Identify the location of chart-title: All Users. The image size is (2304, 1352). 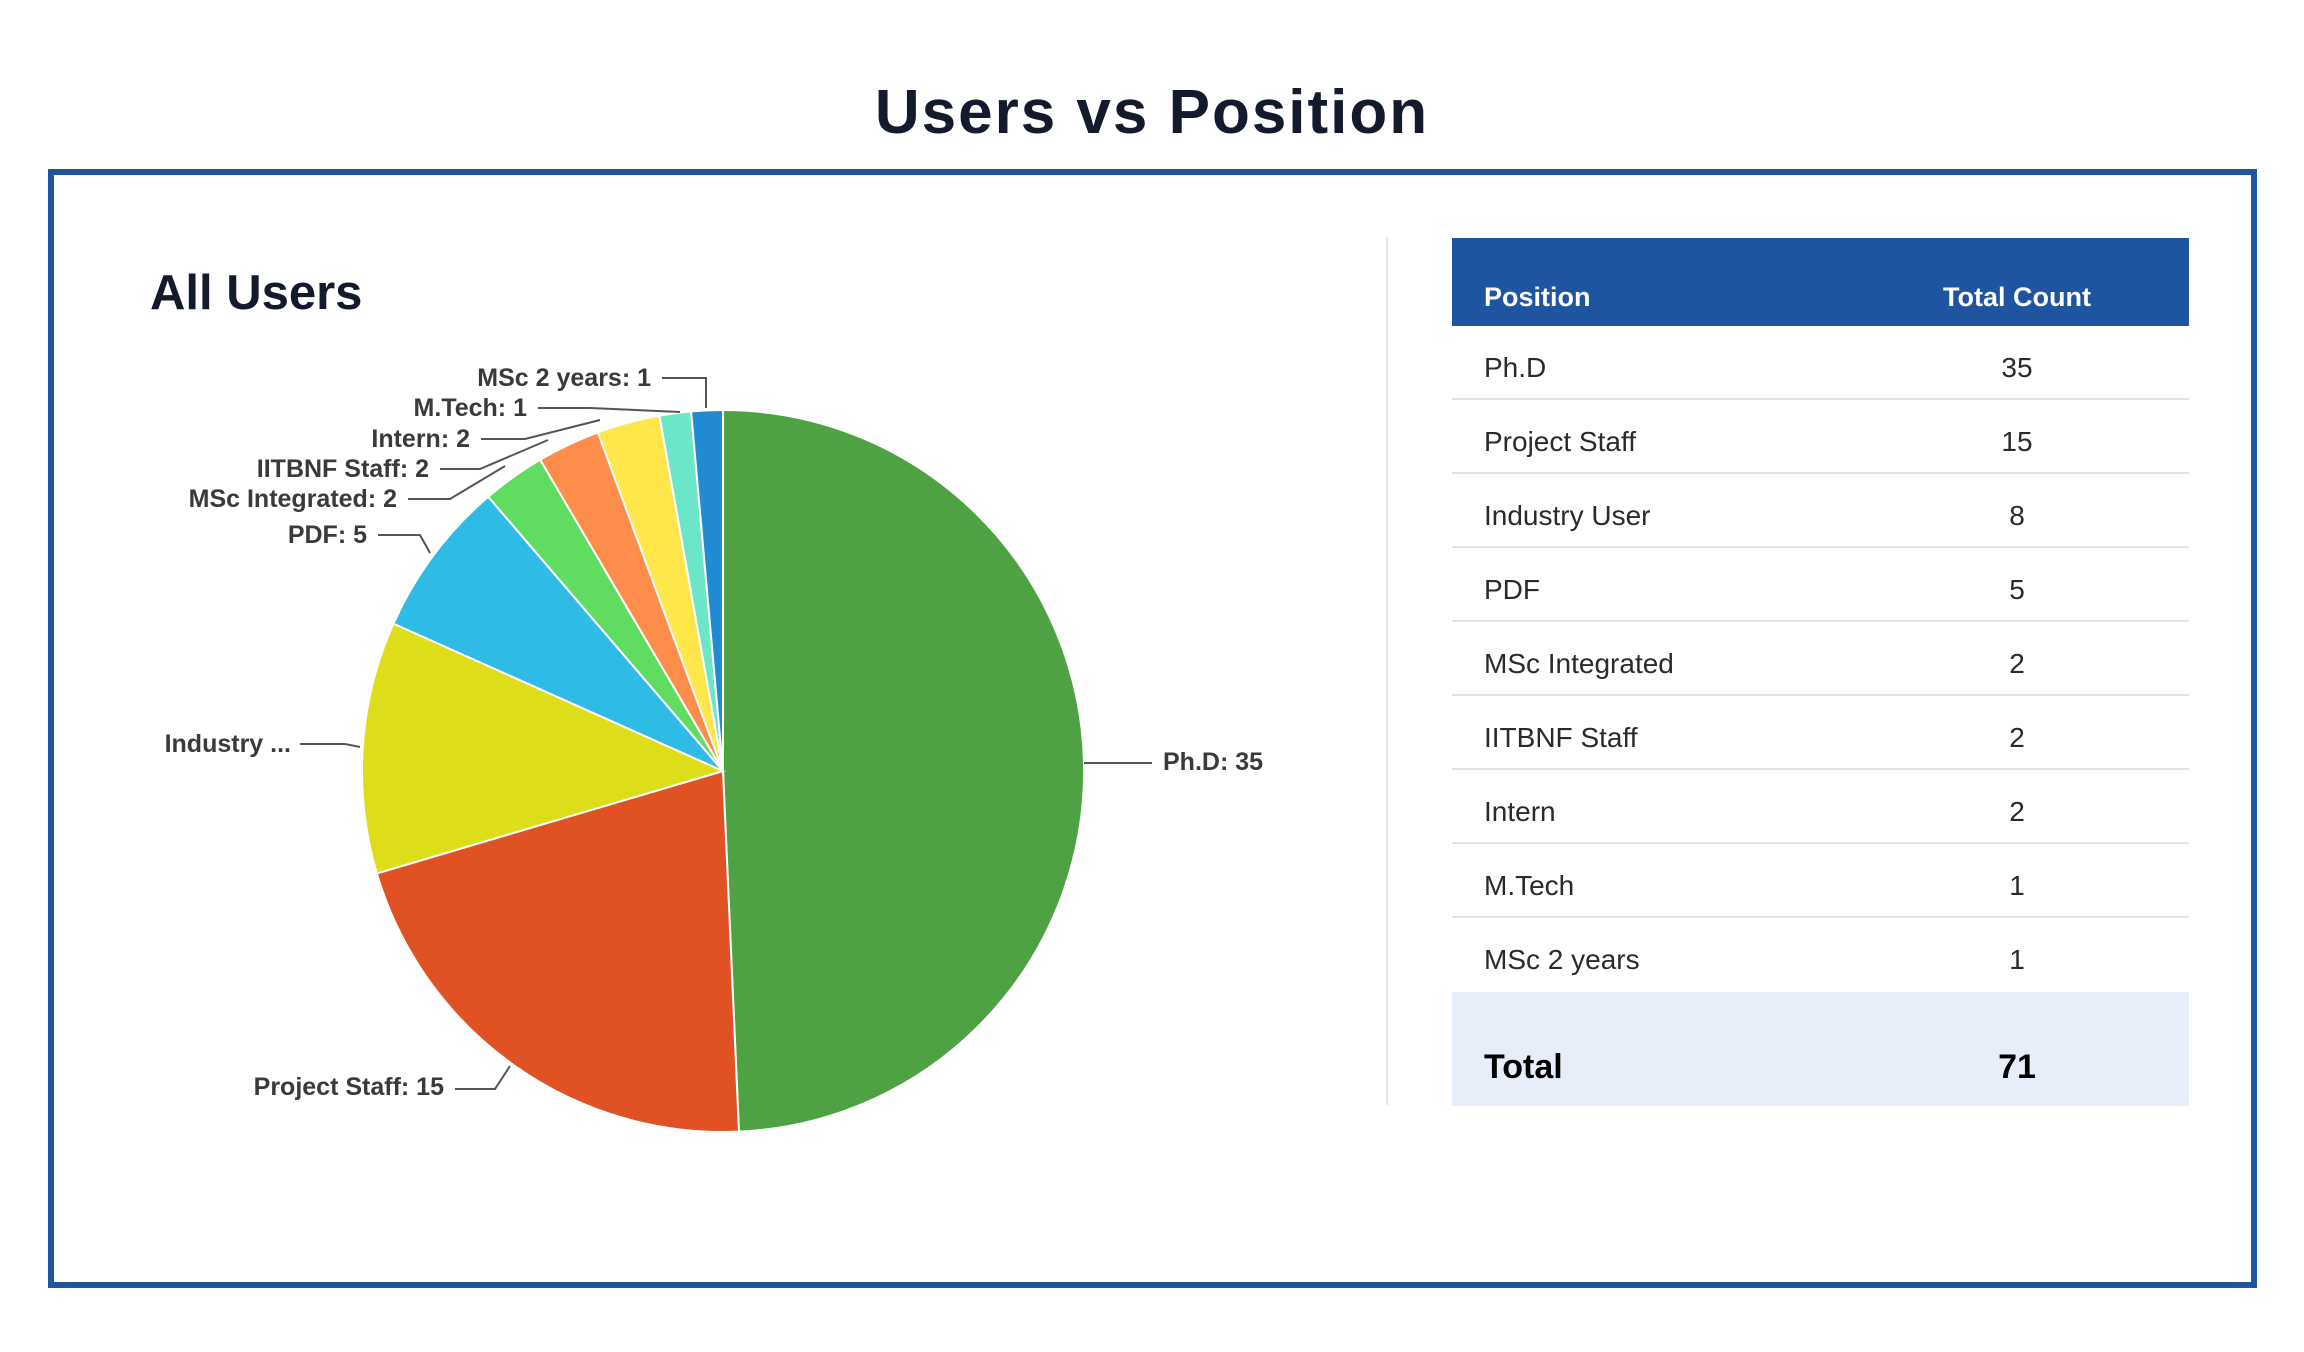
(256, 293).